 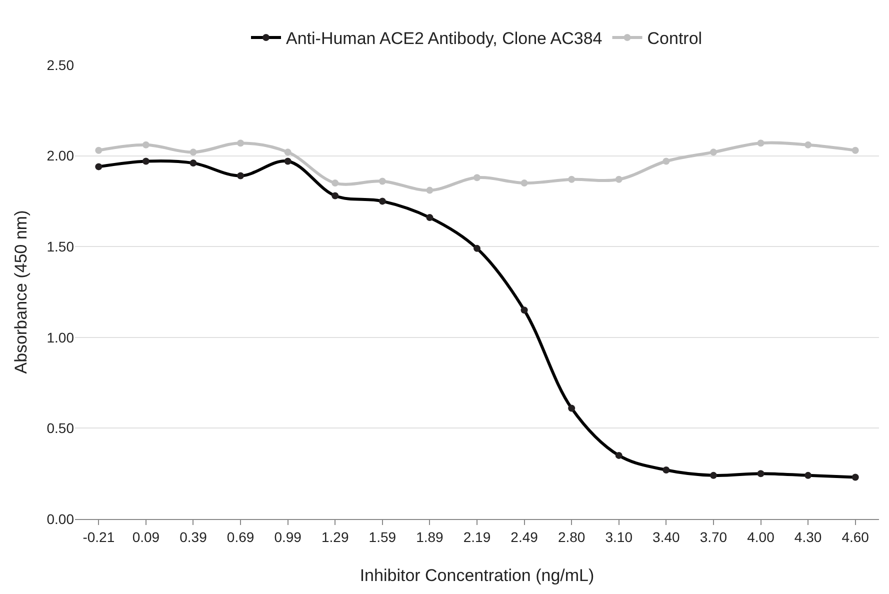 What do you see at coordinates (430, 536) in the screenshot?
I see `x-tick-label: 1.89` at bounding box center [430, 536].